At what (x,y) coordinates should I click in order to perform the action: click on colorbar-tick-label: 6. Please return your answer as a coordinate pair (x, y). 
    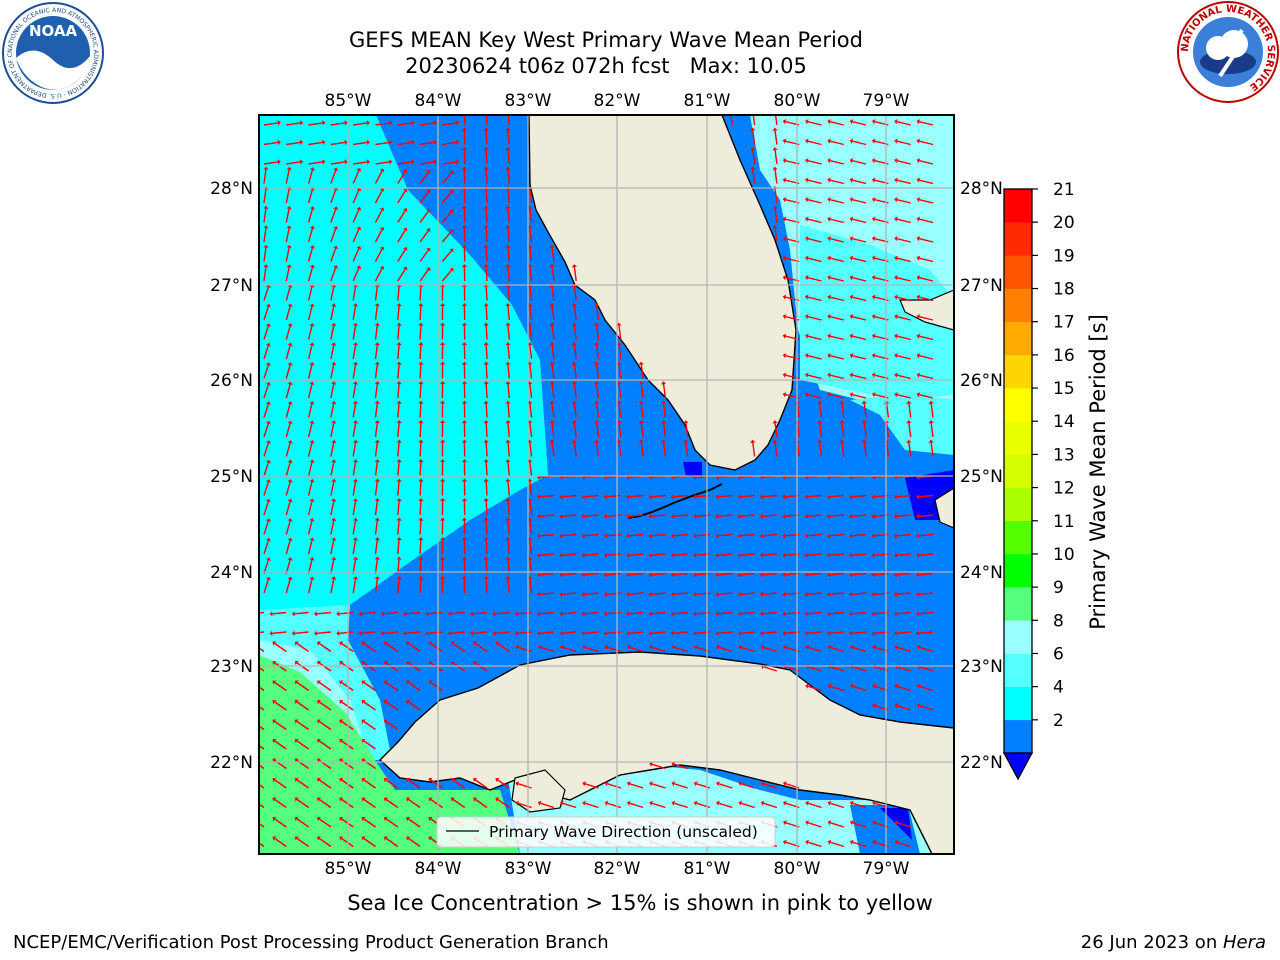
    Looking at the image, I should click on (1058, 654).